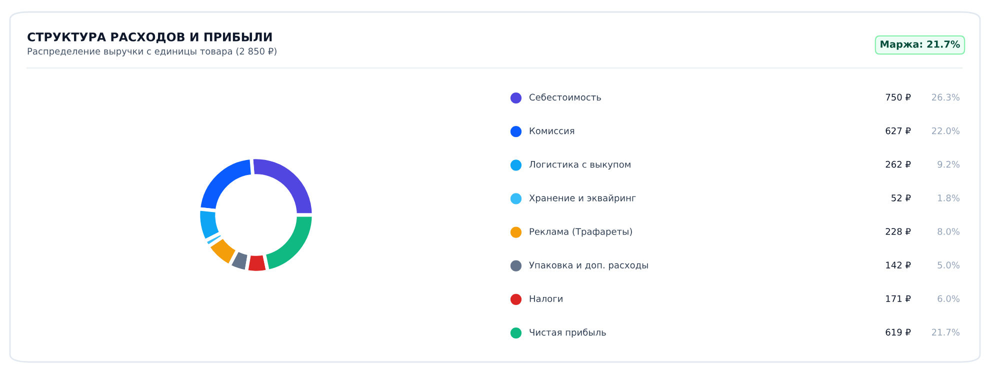 Image resolution: width=988 pixels, height=372 pixels. I want to click on legend-label: Логистика с выкупом, so click(579, 165).